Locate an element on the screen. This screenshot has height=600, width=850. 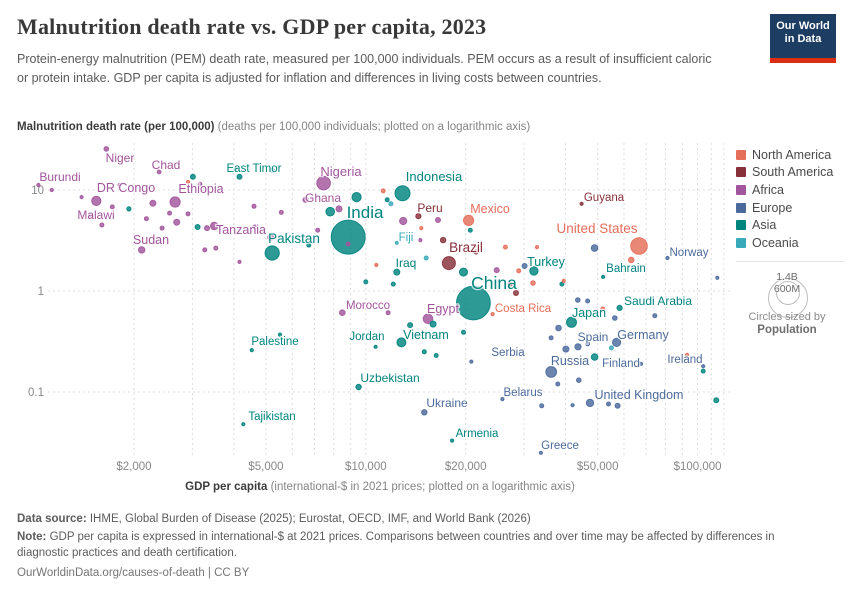
legend-item-europe: Europe is located at coordinates (793, 208).